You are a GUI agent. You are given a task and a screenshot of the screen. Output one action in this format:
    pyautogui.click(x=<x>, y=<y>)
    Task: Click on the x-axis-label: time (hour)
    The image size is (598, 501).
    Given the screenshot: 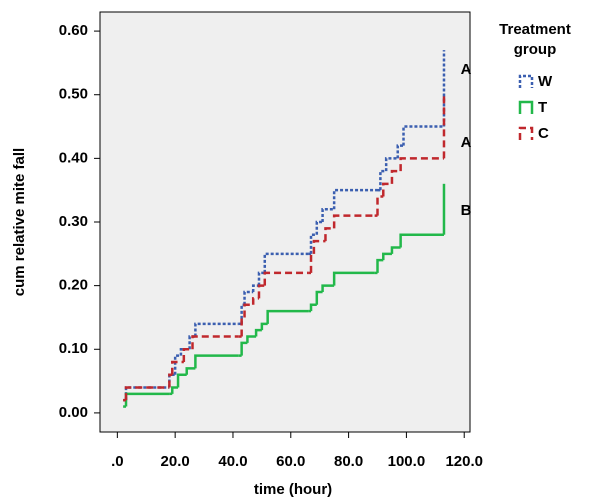 What is the action you would take?
    pyautogui.click(x=293, y=489)
    